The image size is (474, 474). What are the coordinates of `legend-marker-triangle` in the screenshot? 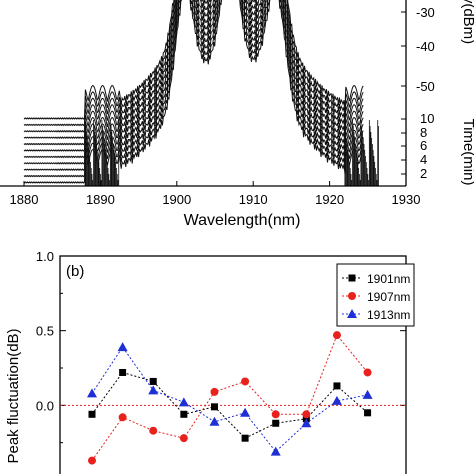 It's located at (352, 313).